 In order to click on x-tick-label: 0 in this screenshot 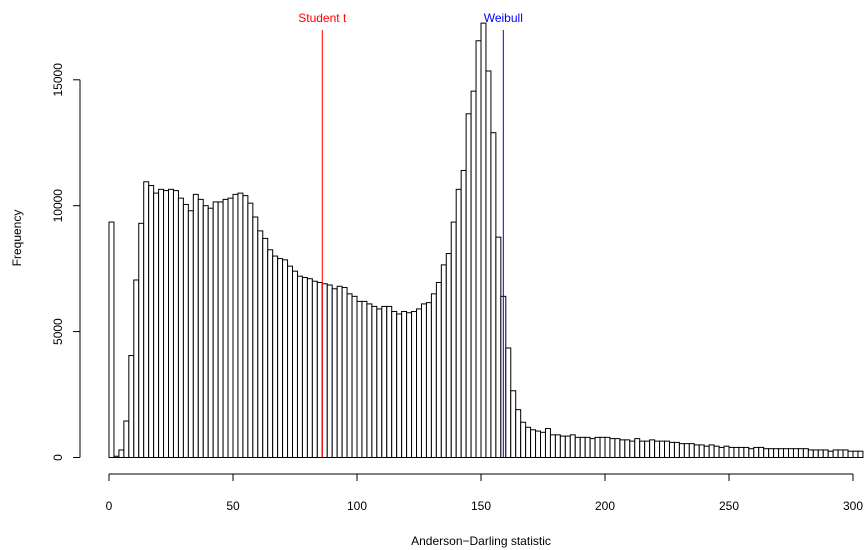, I will do `click(109, 506)`.